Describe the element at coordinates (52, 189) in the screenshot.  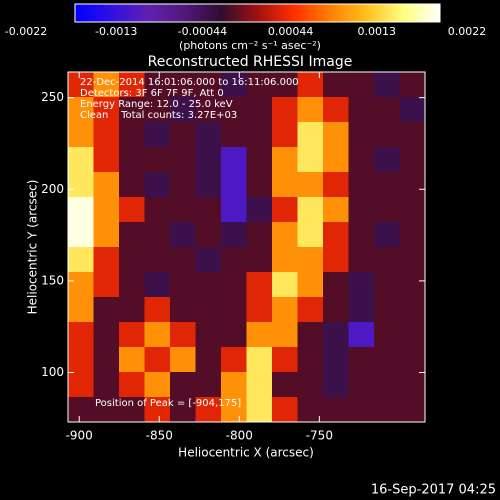
I see `y-tick-label: 200` at that location.